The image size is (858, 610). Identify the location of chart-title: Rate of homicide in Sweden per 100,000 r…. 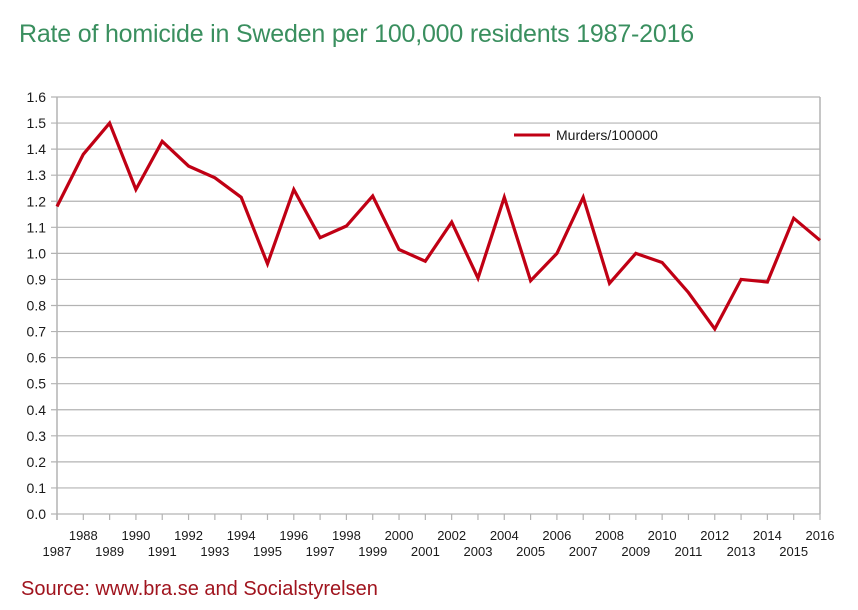
(356, 34).